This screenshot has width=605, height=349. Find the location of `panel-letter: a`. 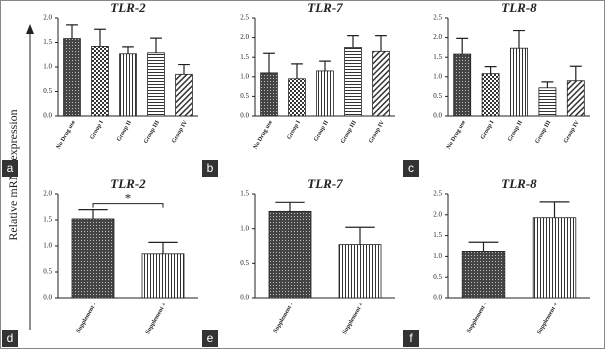

panel-letter: a is located at coordinates (10, 168).